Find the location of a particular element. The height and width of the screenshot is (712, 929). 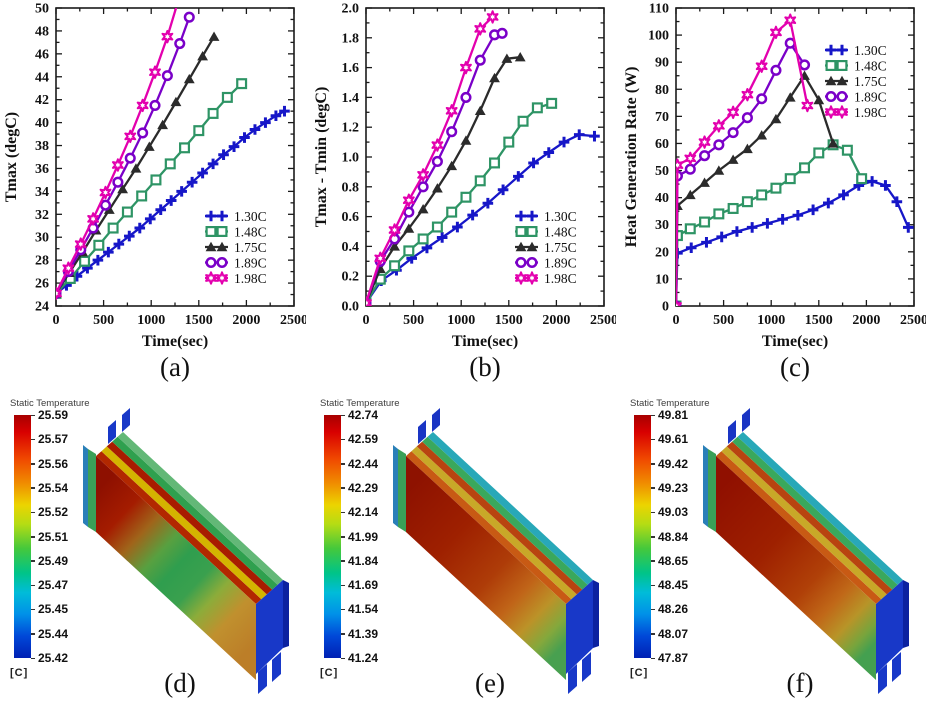

y-tick-label: 2.0 is located at coordinates (351, 9).